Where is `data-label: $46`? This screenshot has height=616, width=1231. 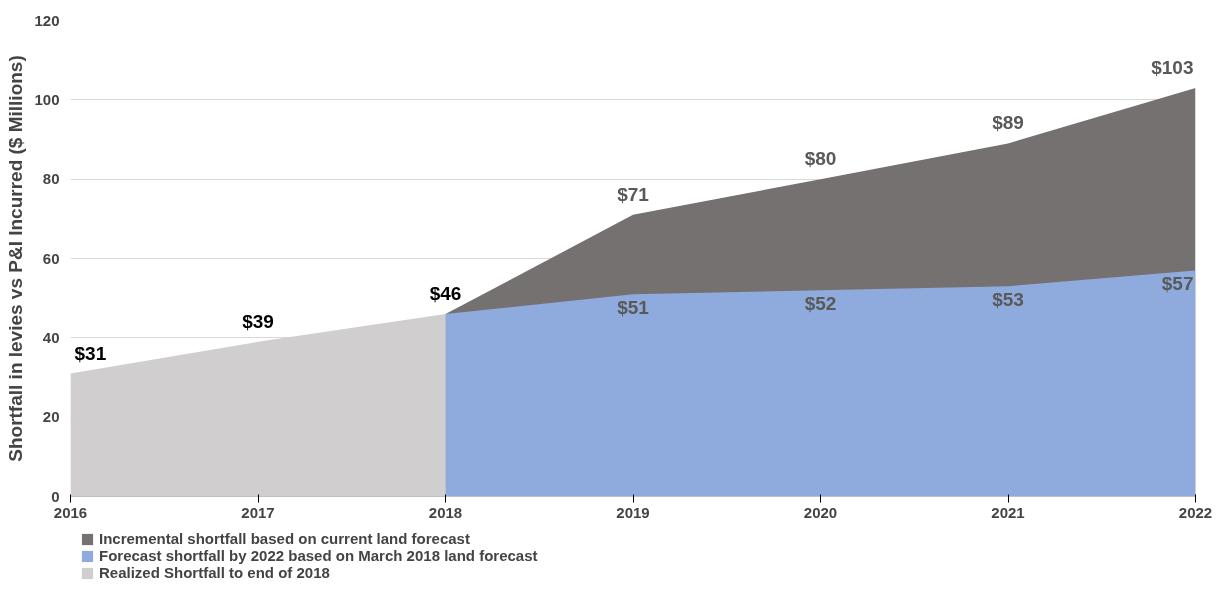
data-label: $46 is located at coordinates (445, 294).